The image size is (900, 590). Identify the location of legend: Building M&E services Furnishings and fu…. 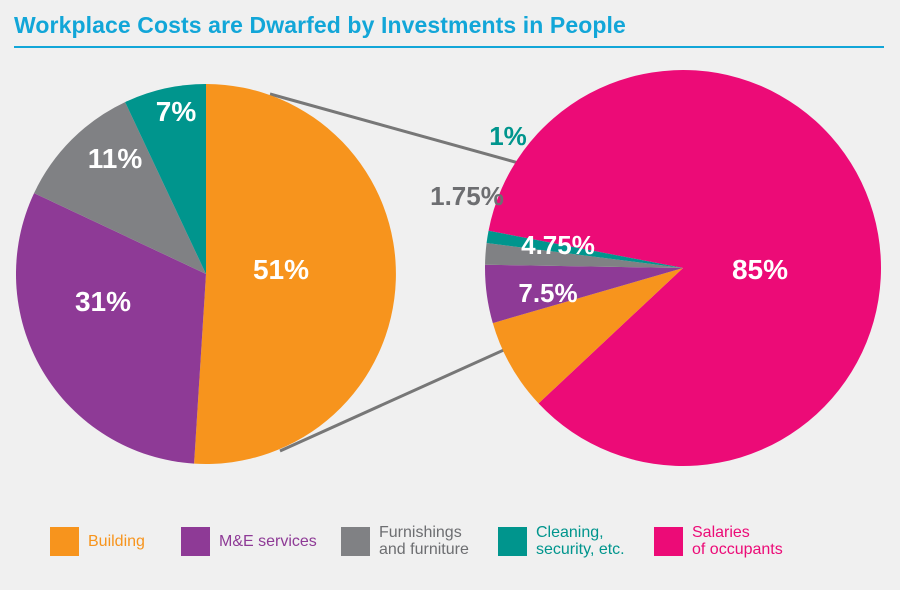
(450, 547).